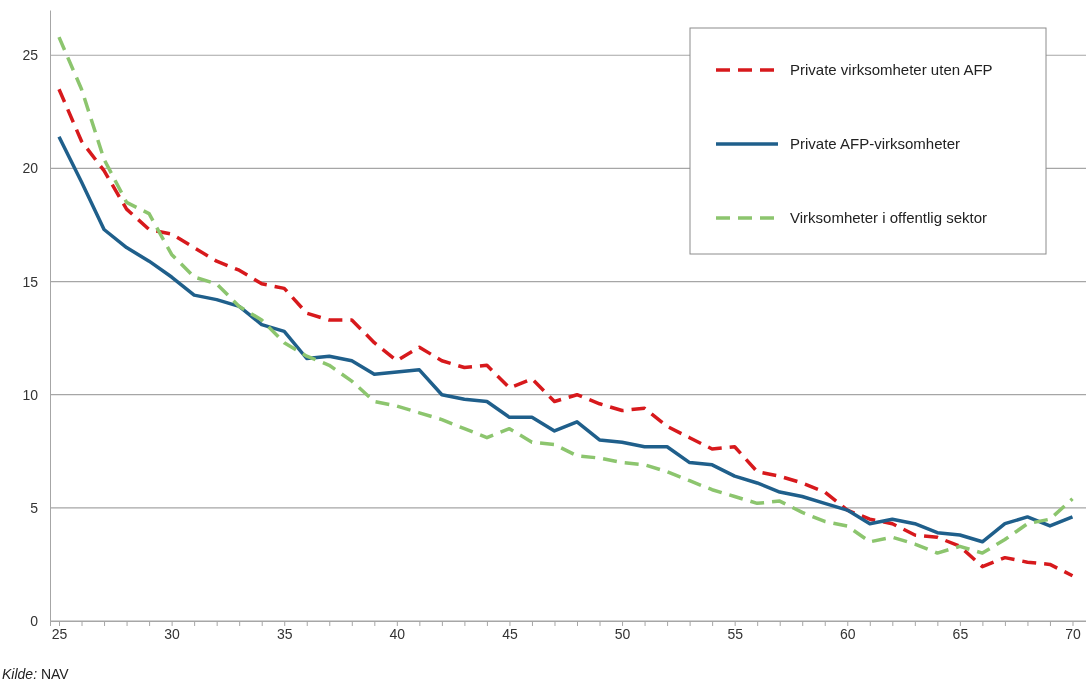 The height and width of the screenshot is (687, 1086). Describe the element at coordinates (960, 633) in the screenshot. I see `x-tick-label: 65` at that location.